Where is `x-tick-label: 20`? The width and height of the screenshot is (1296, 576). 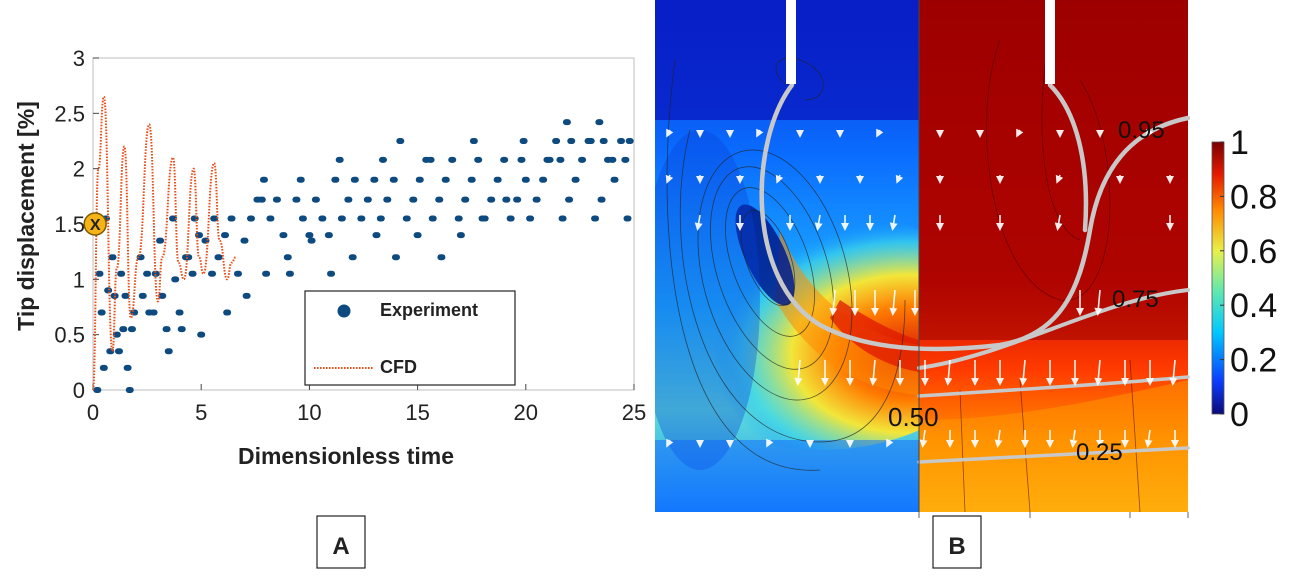 x-tick-label: 20 is located at coordinates (526, 412).